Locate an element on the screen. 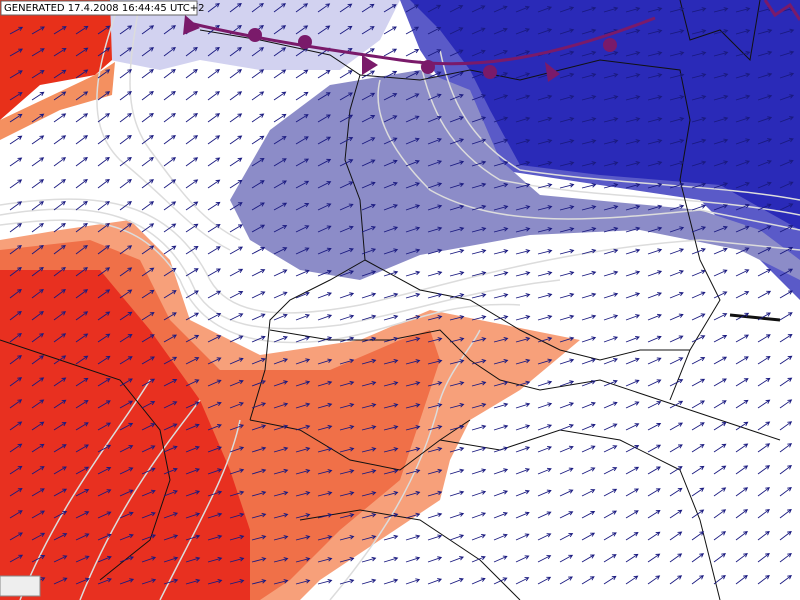  generated-stamp: GENERATED 17.4.2008 16:44:45 UTC+2 is located at coordinates (104, 8).